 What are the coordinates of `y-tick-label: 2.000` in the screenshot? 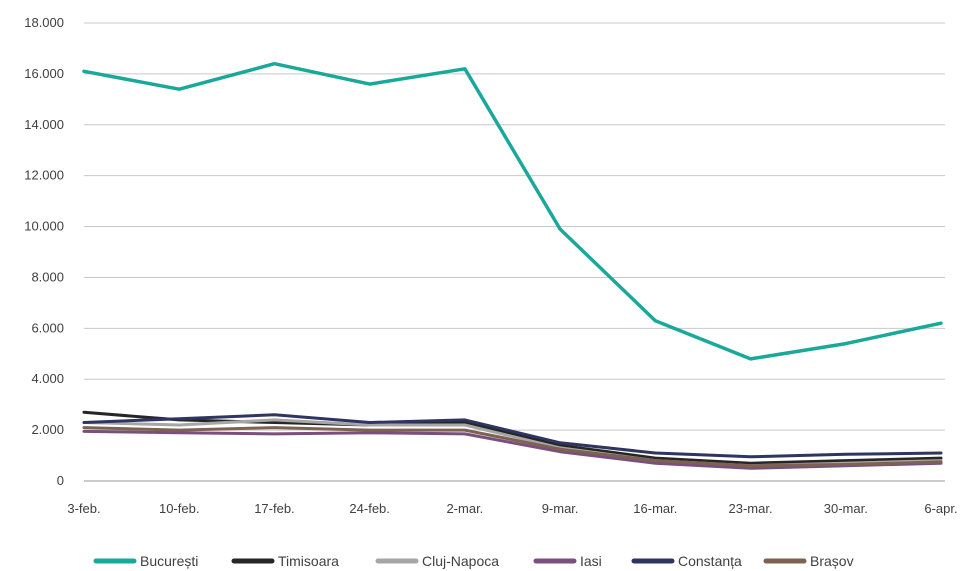 It's located at (47, 429).